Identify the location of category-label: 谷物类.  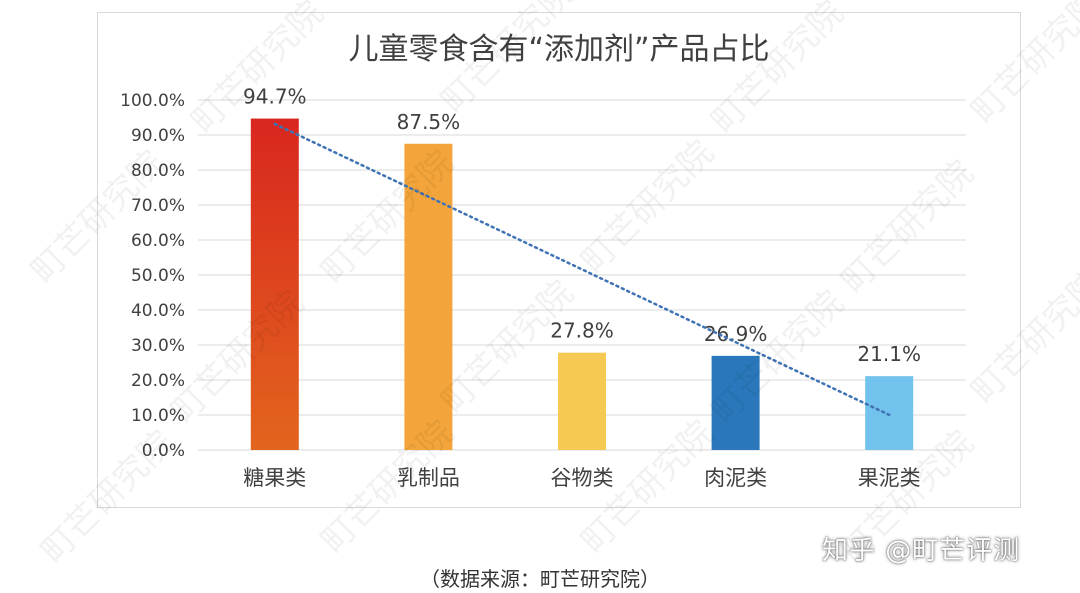
(582, 478).